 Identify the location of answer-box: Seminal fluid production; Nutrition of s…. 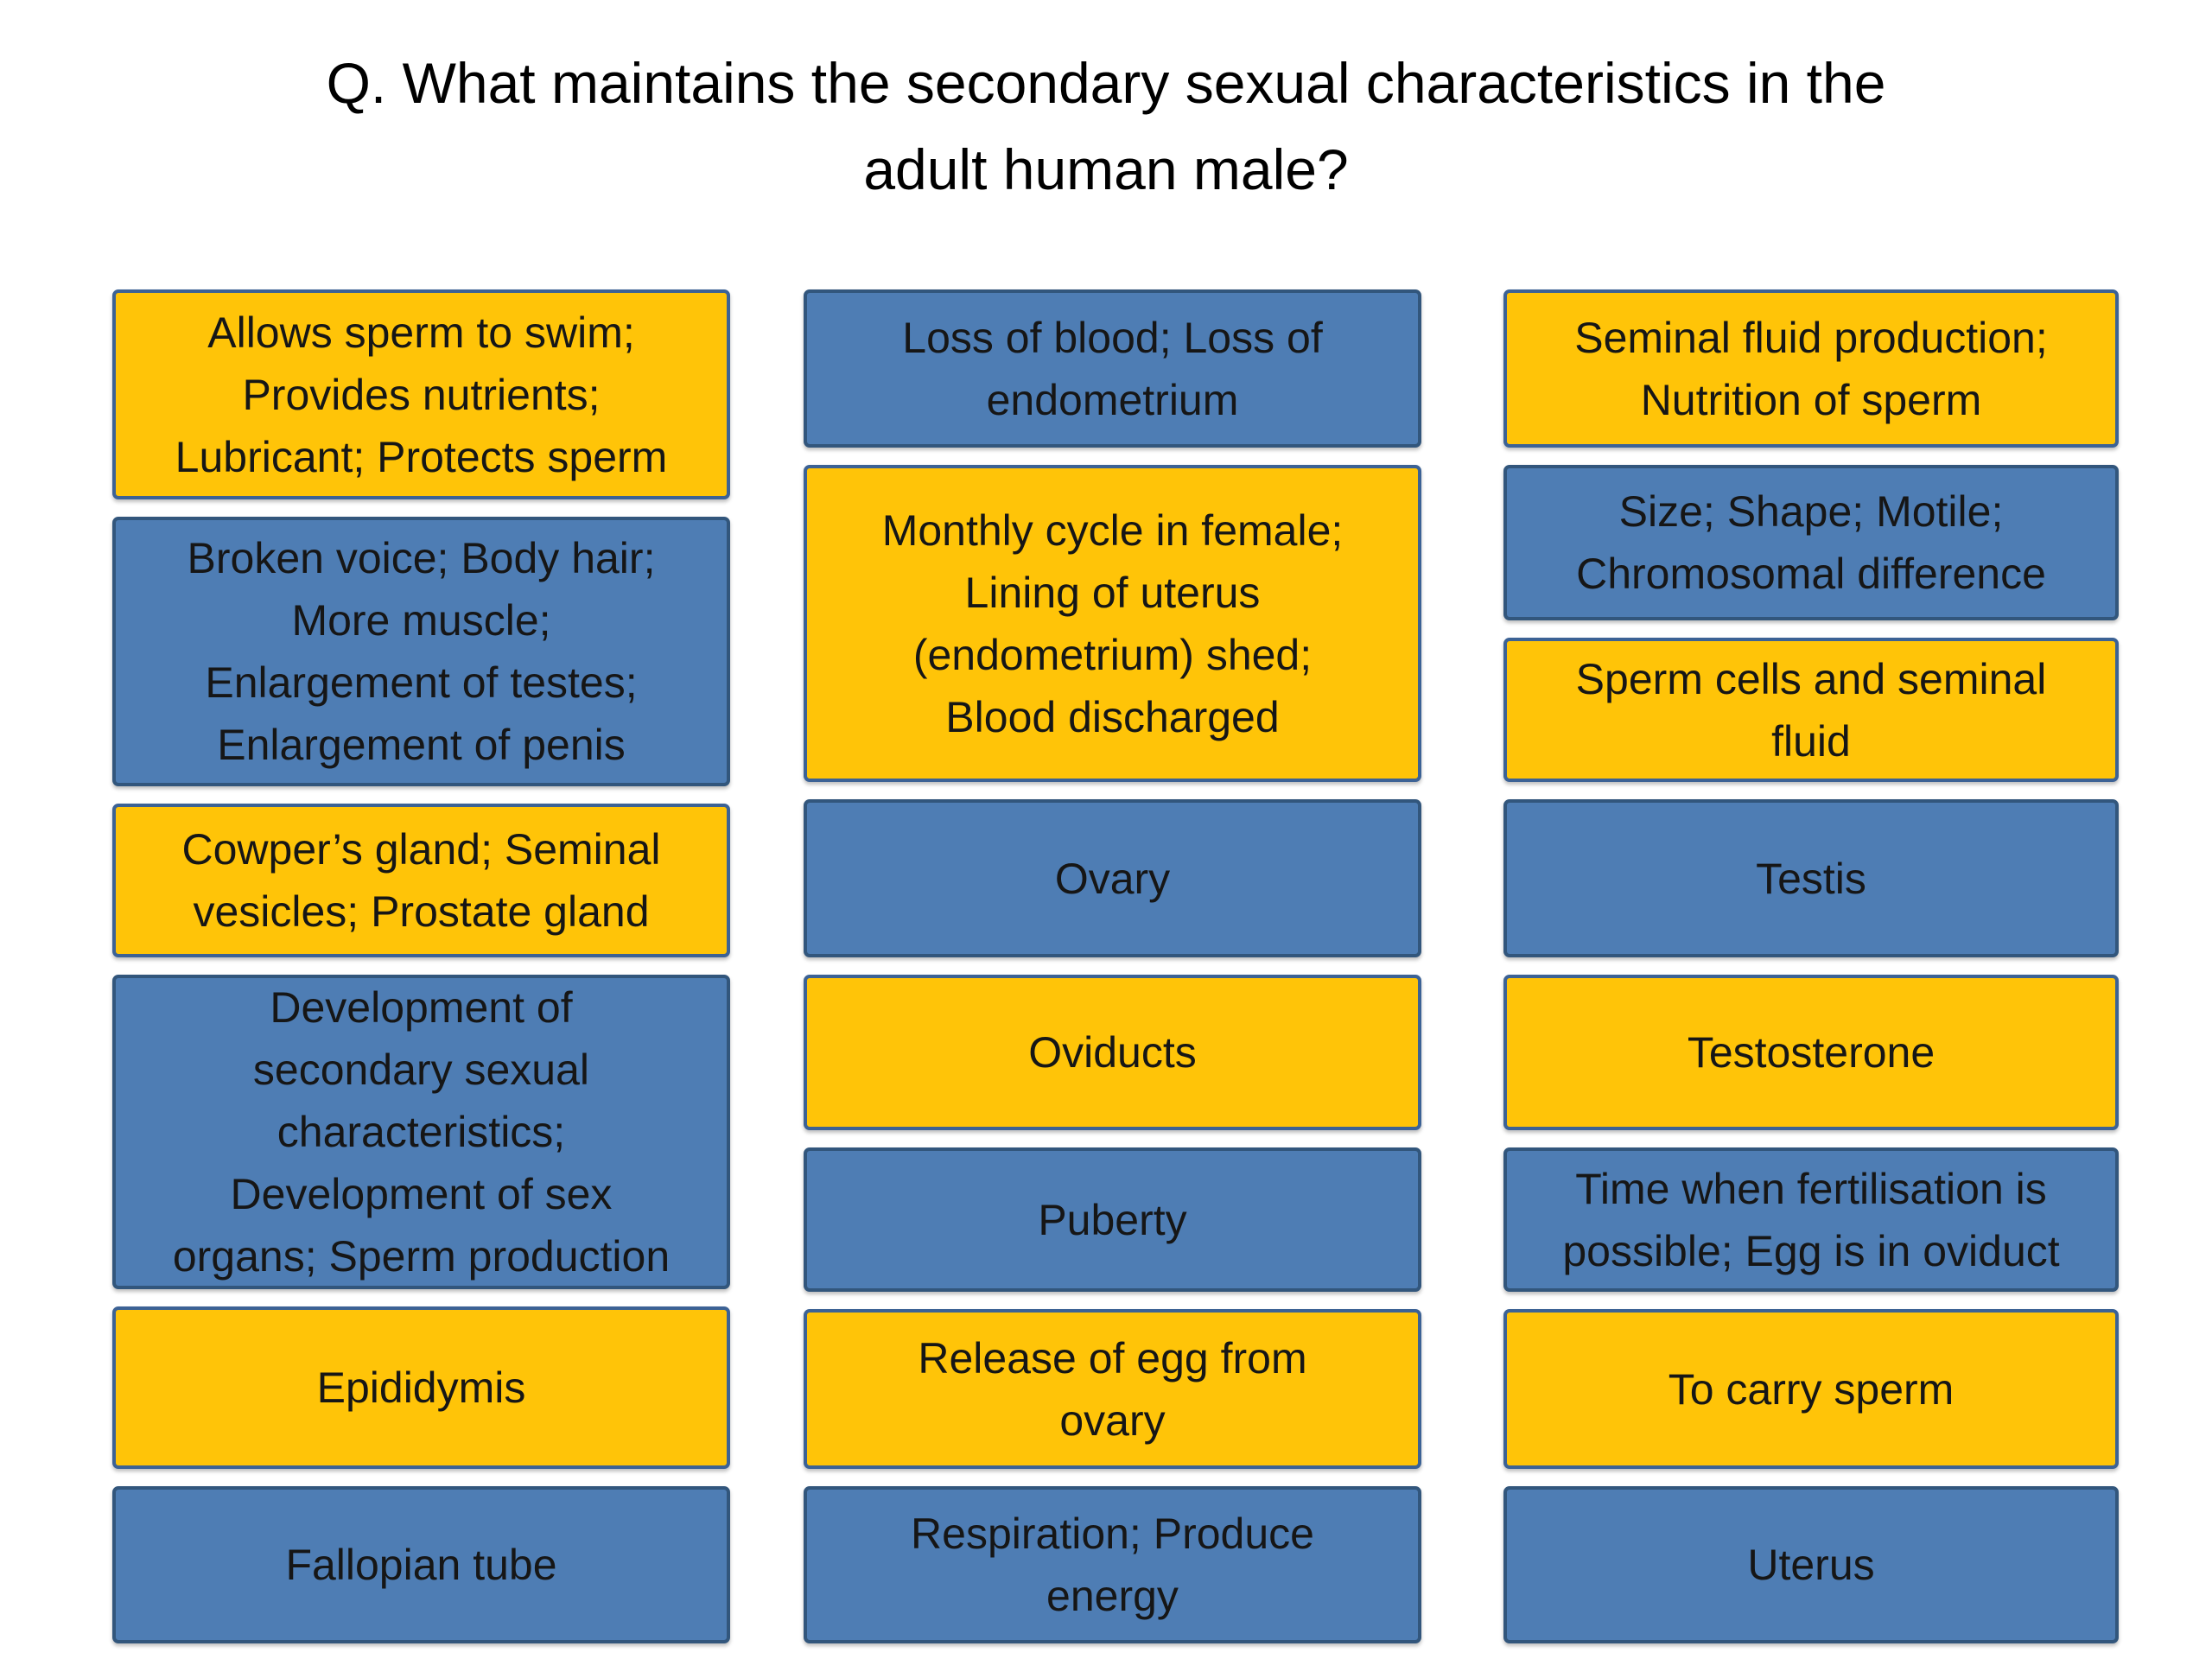
(1811, 368).